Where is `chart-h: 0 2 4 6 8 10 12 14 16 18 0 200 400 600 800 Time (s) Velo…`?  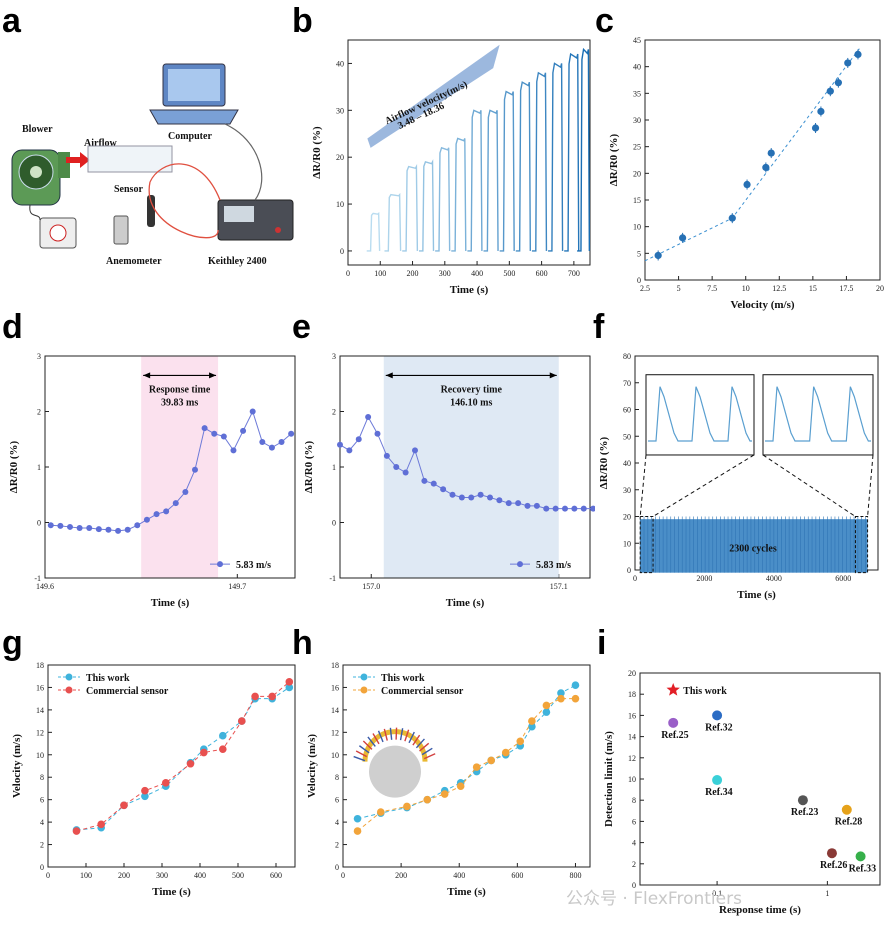 chart-h: 0 2 4 6 8 10 12 14 16 18 0 200 400 600 800 Time (s) Velo… is located at coordinates (448, 779).